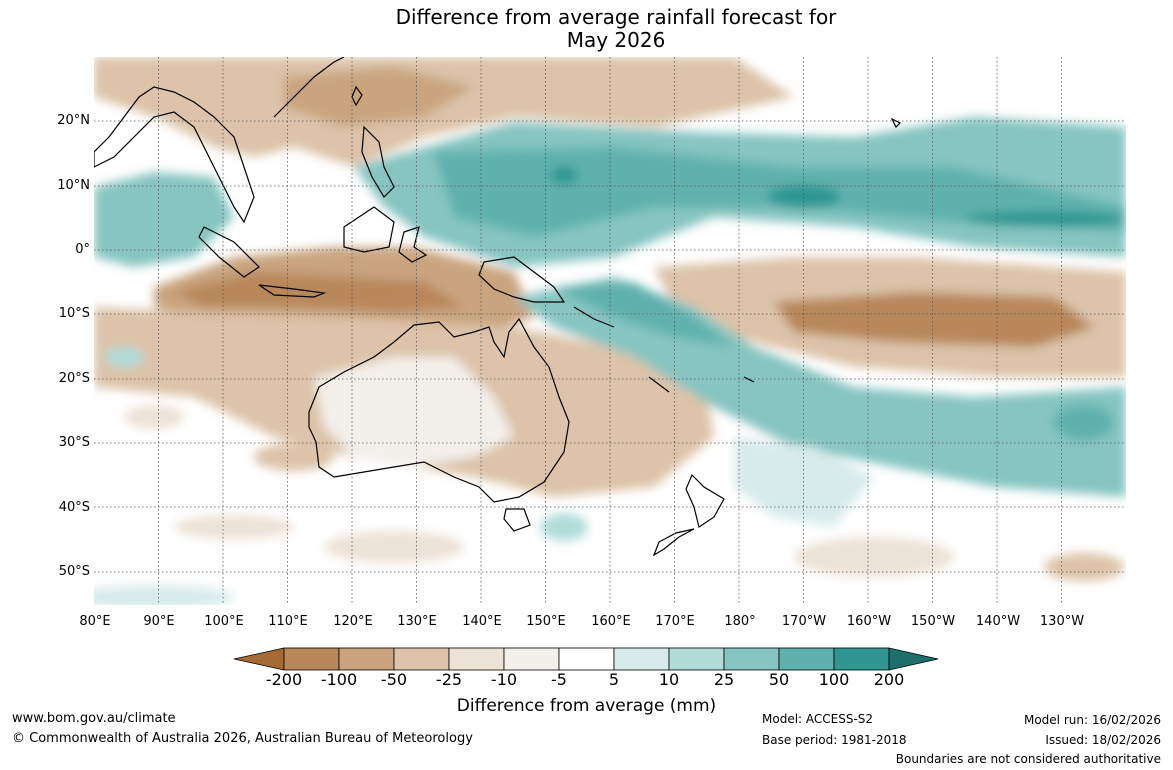 This screenshot has height=770, width=1173. Describe the element at coordinates (659, 384) in the screenshot. I see `new-caledonia-coast` at that location.